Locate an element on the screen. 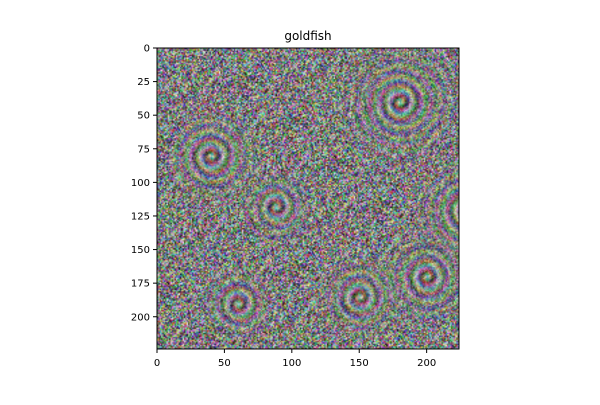 The height and width of the screenshot is (405, 600). x-tick-label: 0 is located at coordinates (157, 363).